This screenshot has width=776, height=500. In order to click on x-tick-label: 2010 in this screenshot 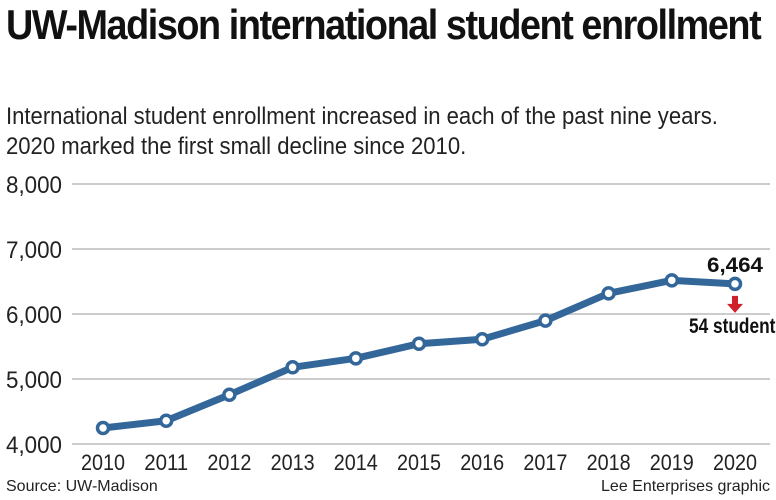, I will do `click(103, 462)`.